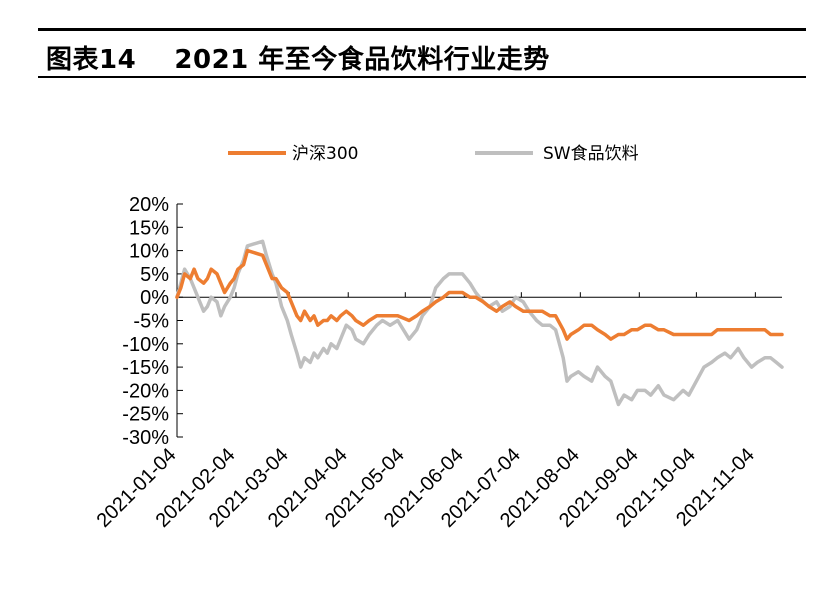  What do you see at coordinates (149, 205) in the screenshot?
I see `y-tick-label: 20%` at bounding box center [149, 205].